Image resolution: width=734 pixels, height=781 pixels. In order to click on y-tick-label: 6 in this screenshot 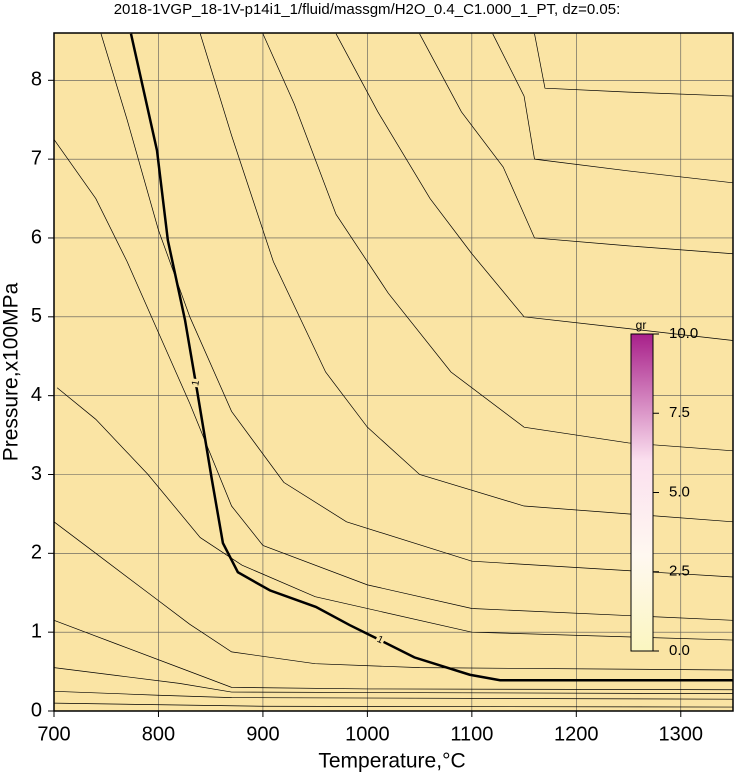, I will do `click(36, 237)`.